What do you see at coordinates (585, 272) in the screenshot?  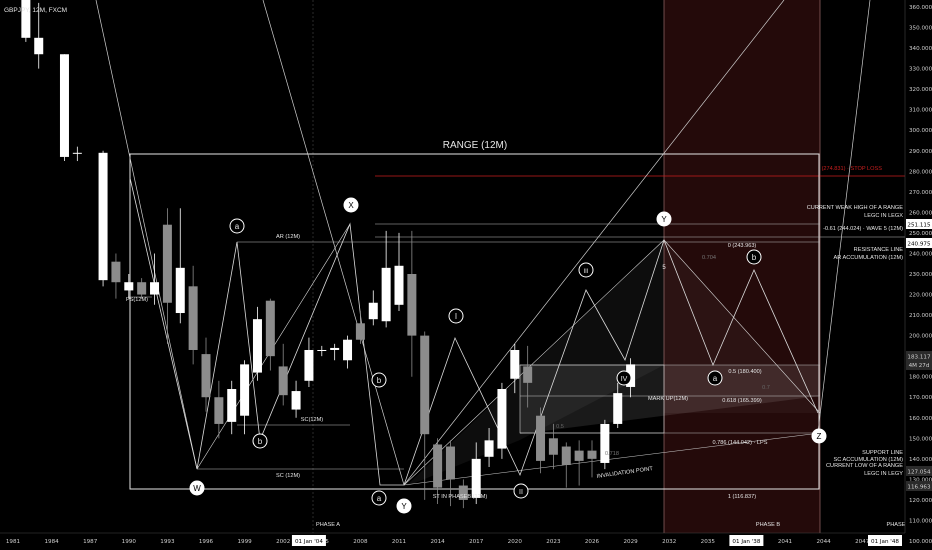 I see `svg-text: III` at bounding box center [585, 272].